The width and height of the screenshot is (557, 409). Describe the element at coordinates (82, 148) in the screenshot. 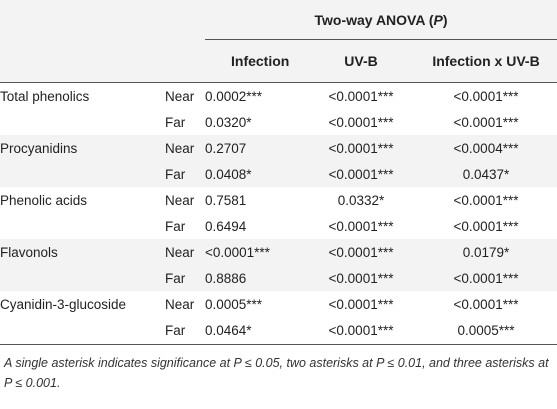

I see `compound-cell: Procyanidins` at that location.